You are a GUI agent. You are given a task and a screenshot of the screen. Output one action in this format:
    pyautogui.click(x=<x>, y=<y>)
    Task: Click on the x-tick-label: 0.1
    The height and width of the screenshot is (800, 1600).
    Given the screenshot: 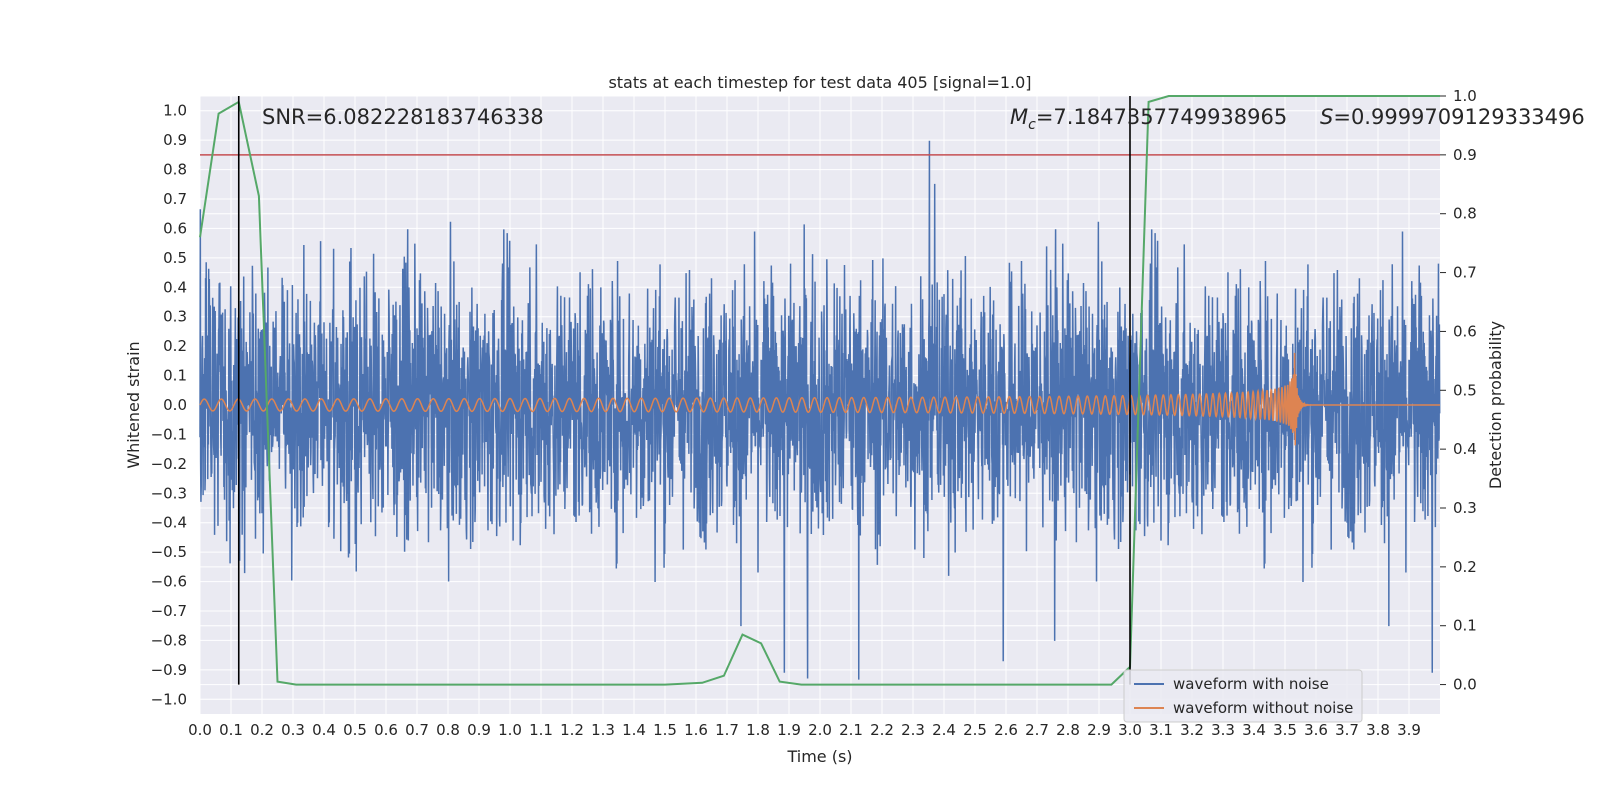 What is the action you would take?
    pyautogui.click(x=231, y=730)
    